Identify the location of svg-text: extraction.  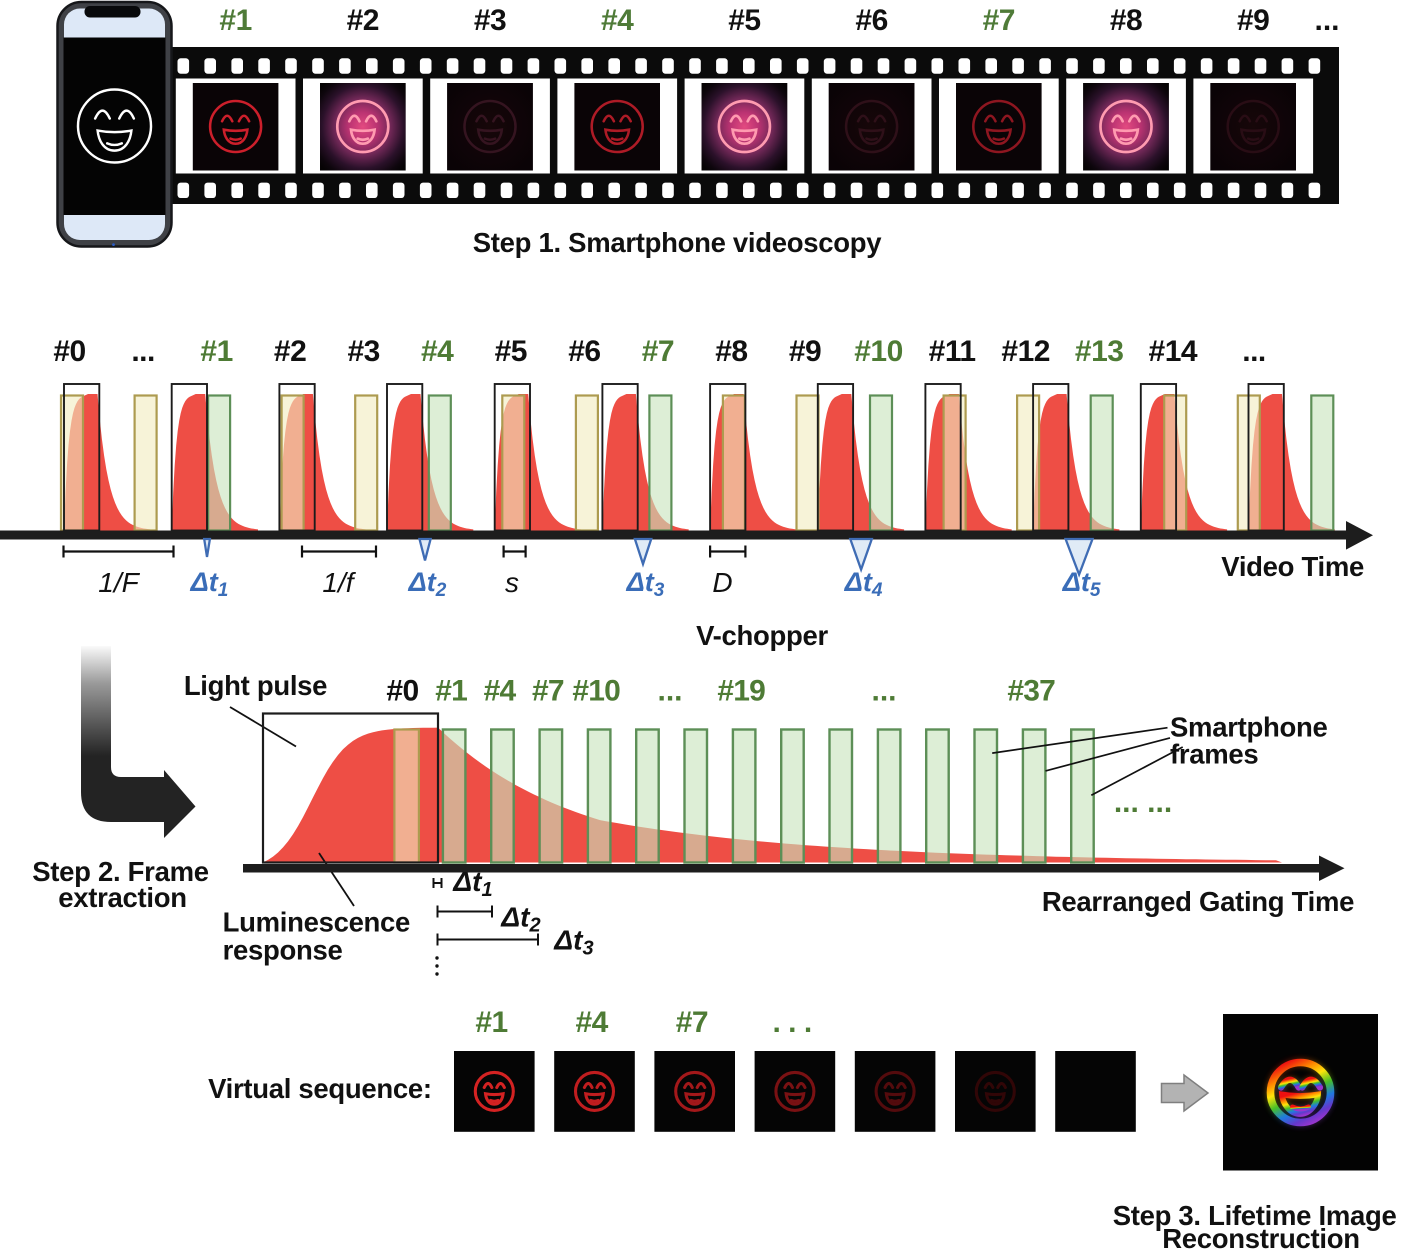
(122, 897).